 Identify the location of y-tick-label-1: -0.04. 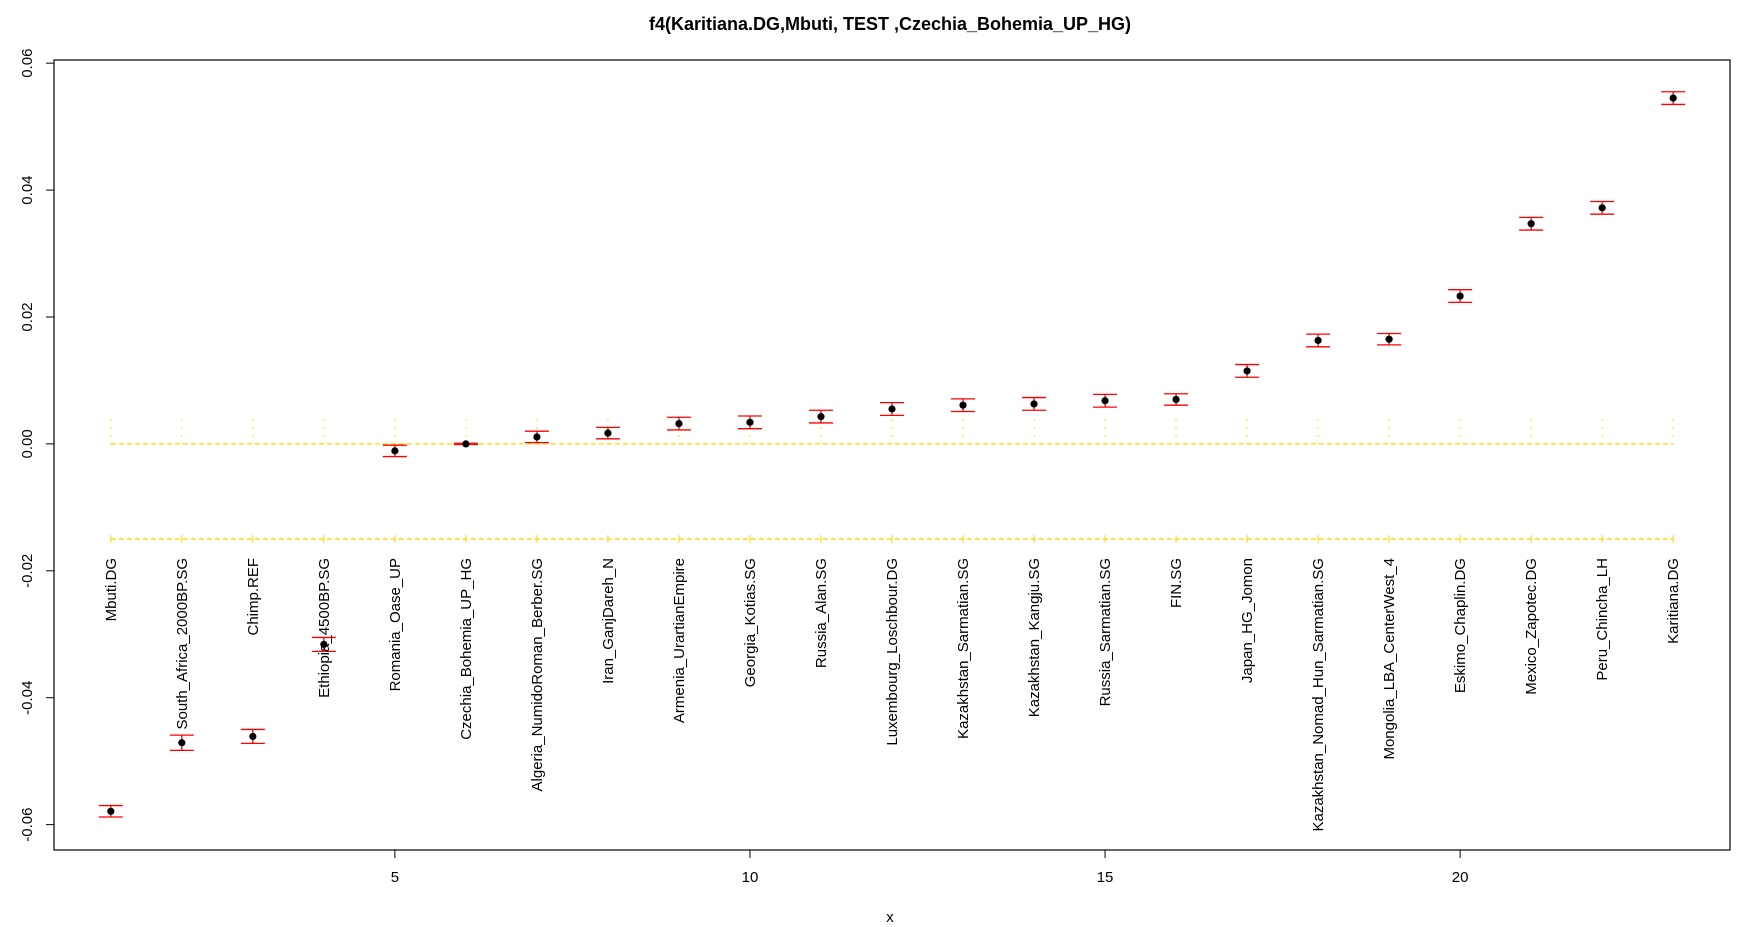
(27, 698).